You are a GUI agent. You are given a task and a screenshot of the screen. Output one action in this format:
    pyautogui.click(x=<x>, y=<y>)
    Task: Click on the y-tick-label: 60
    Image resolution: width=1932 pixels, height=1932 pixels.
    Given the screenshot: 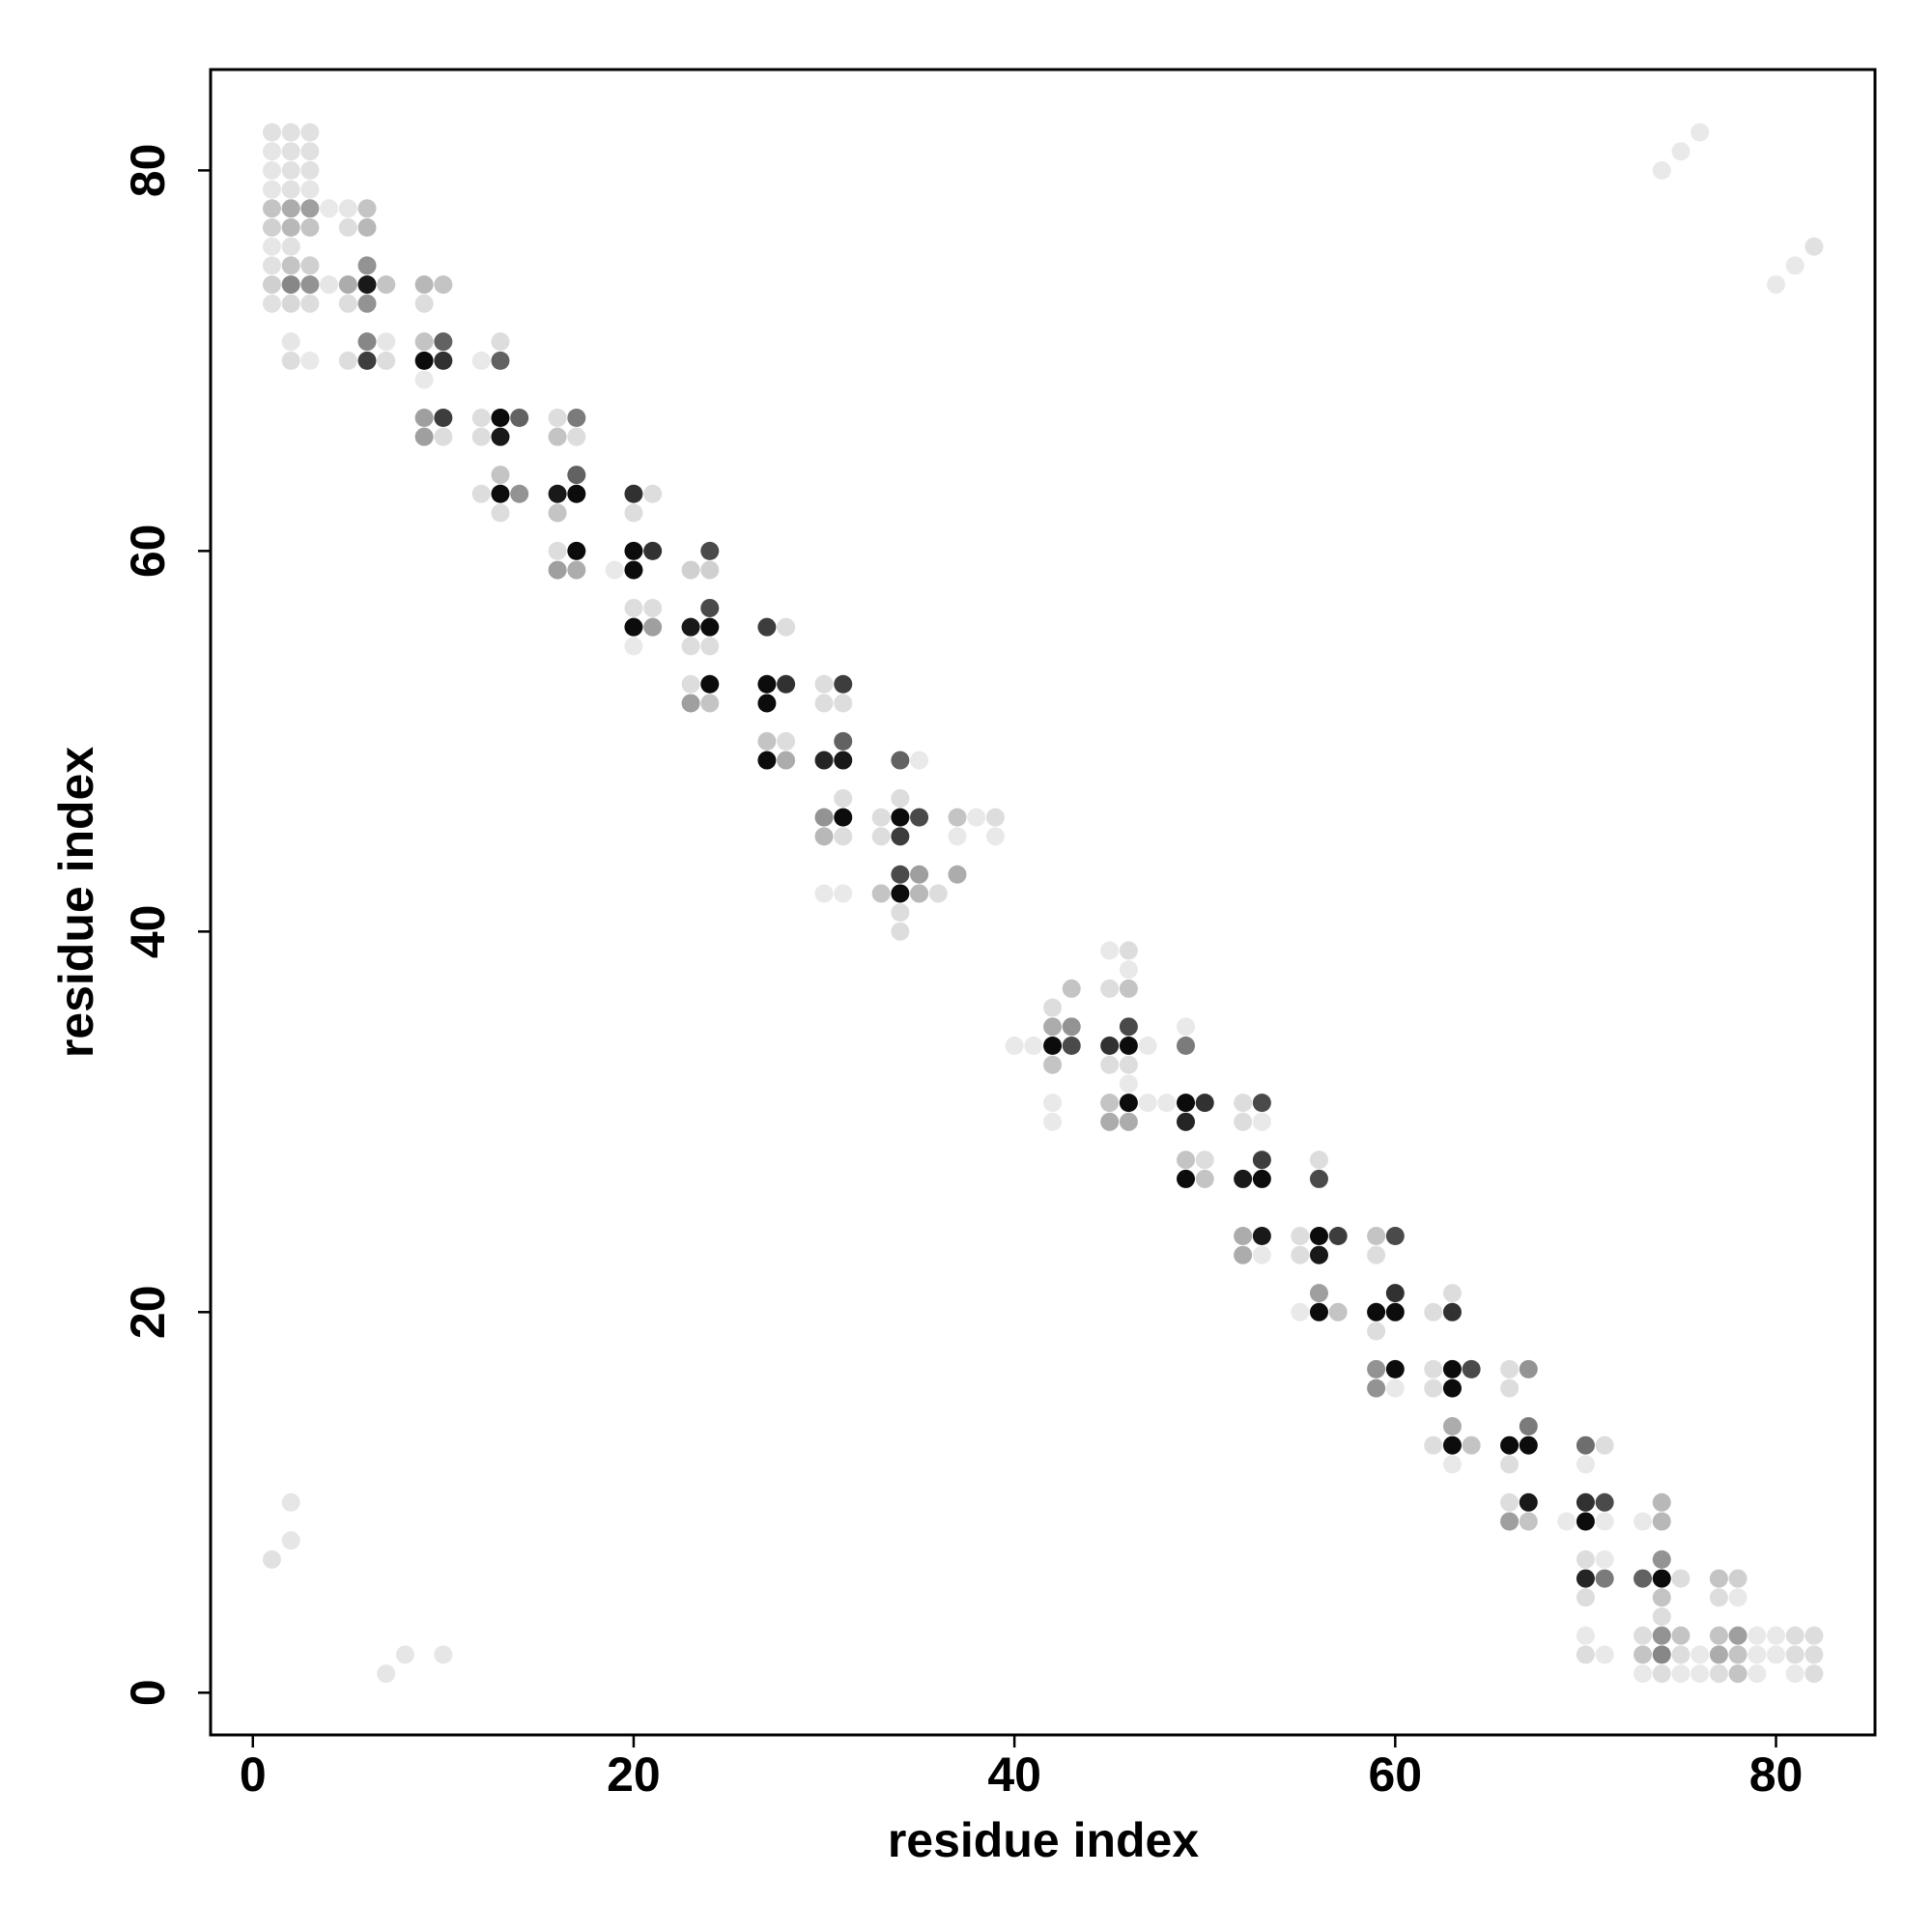 What is the action you would take?
    pyautogui.click(x=148, y=552)
    